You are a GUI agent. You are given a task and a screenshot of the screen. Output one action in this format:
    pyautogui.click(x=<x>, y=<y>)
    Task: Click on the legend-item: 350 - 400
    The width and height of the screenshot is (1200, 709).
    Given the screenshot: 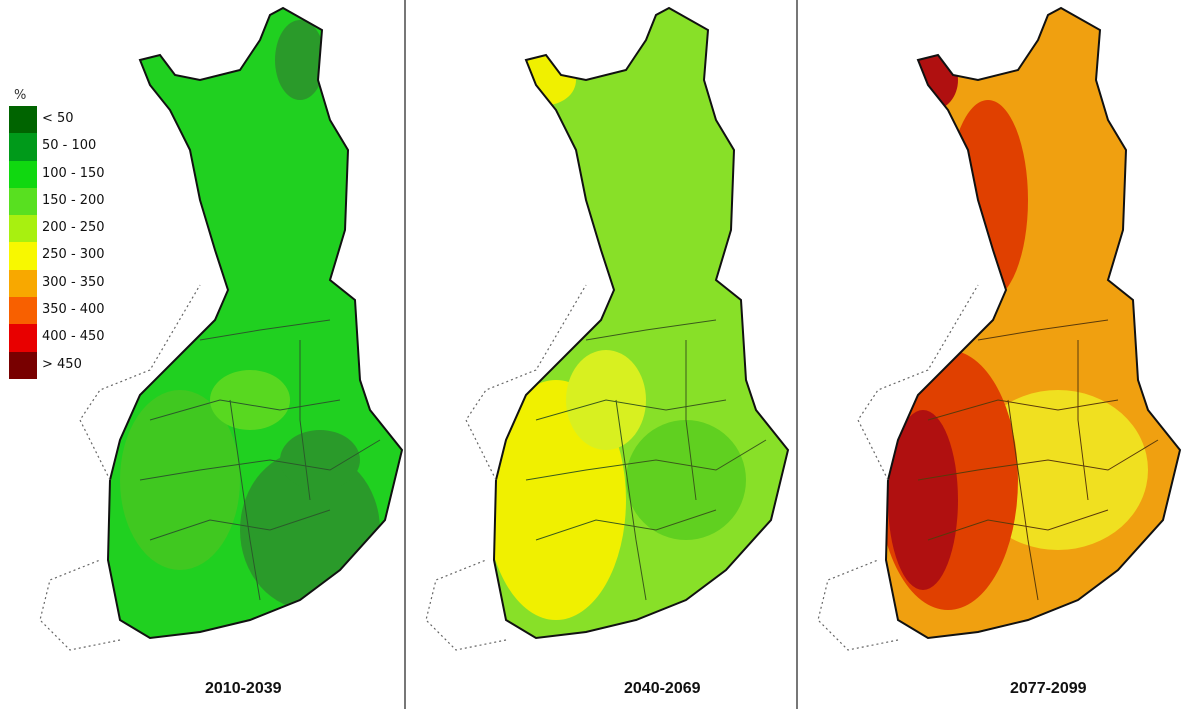 What is the action you would take?
    pyautogui.click(x=71, y=311)
    